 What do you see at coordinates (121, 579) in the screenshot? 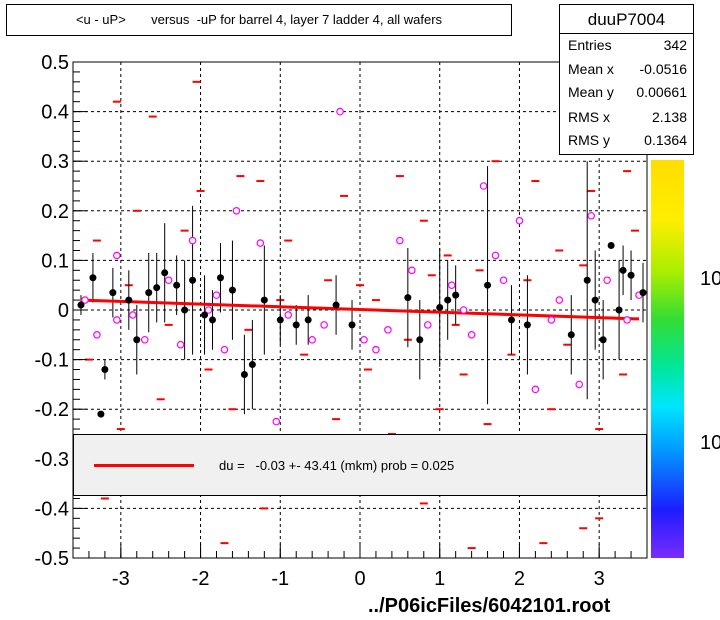
I see `x-tick-label: -3` at bounding box center [121, 579].